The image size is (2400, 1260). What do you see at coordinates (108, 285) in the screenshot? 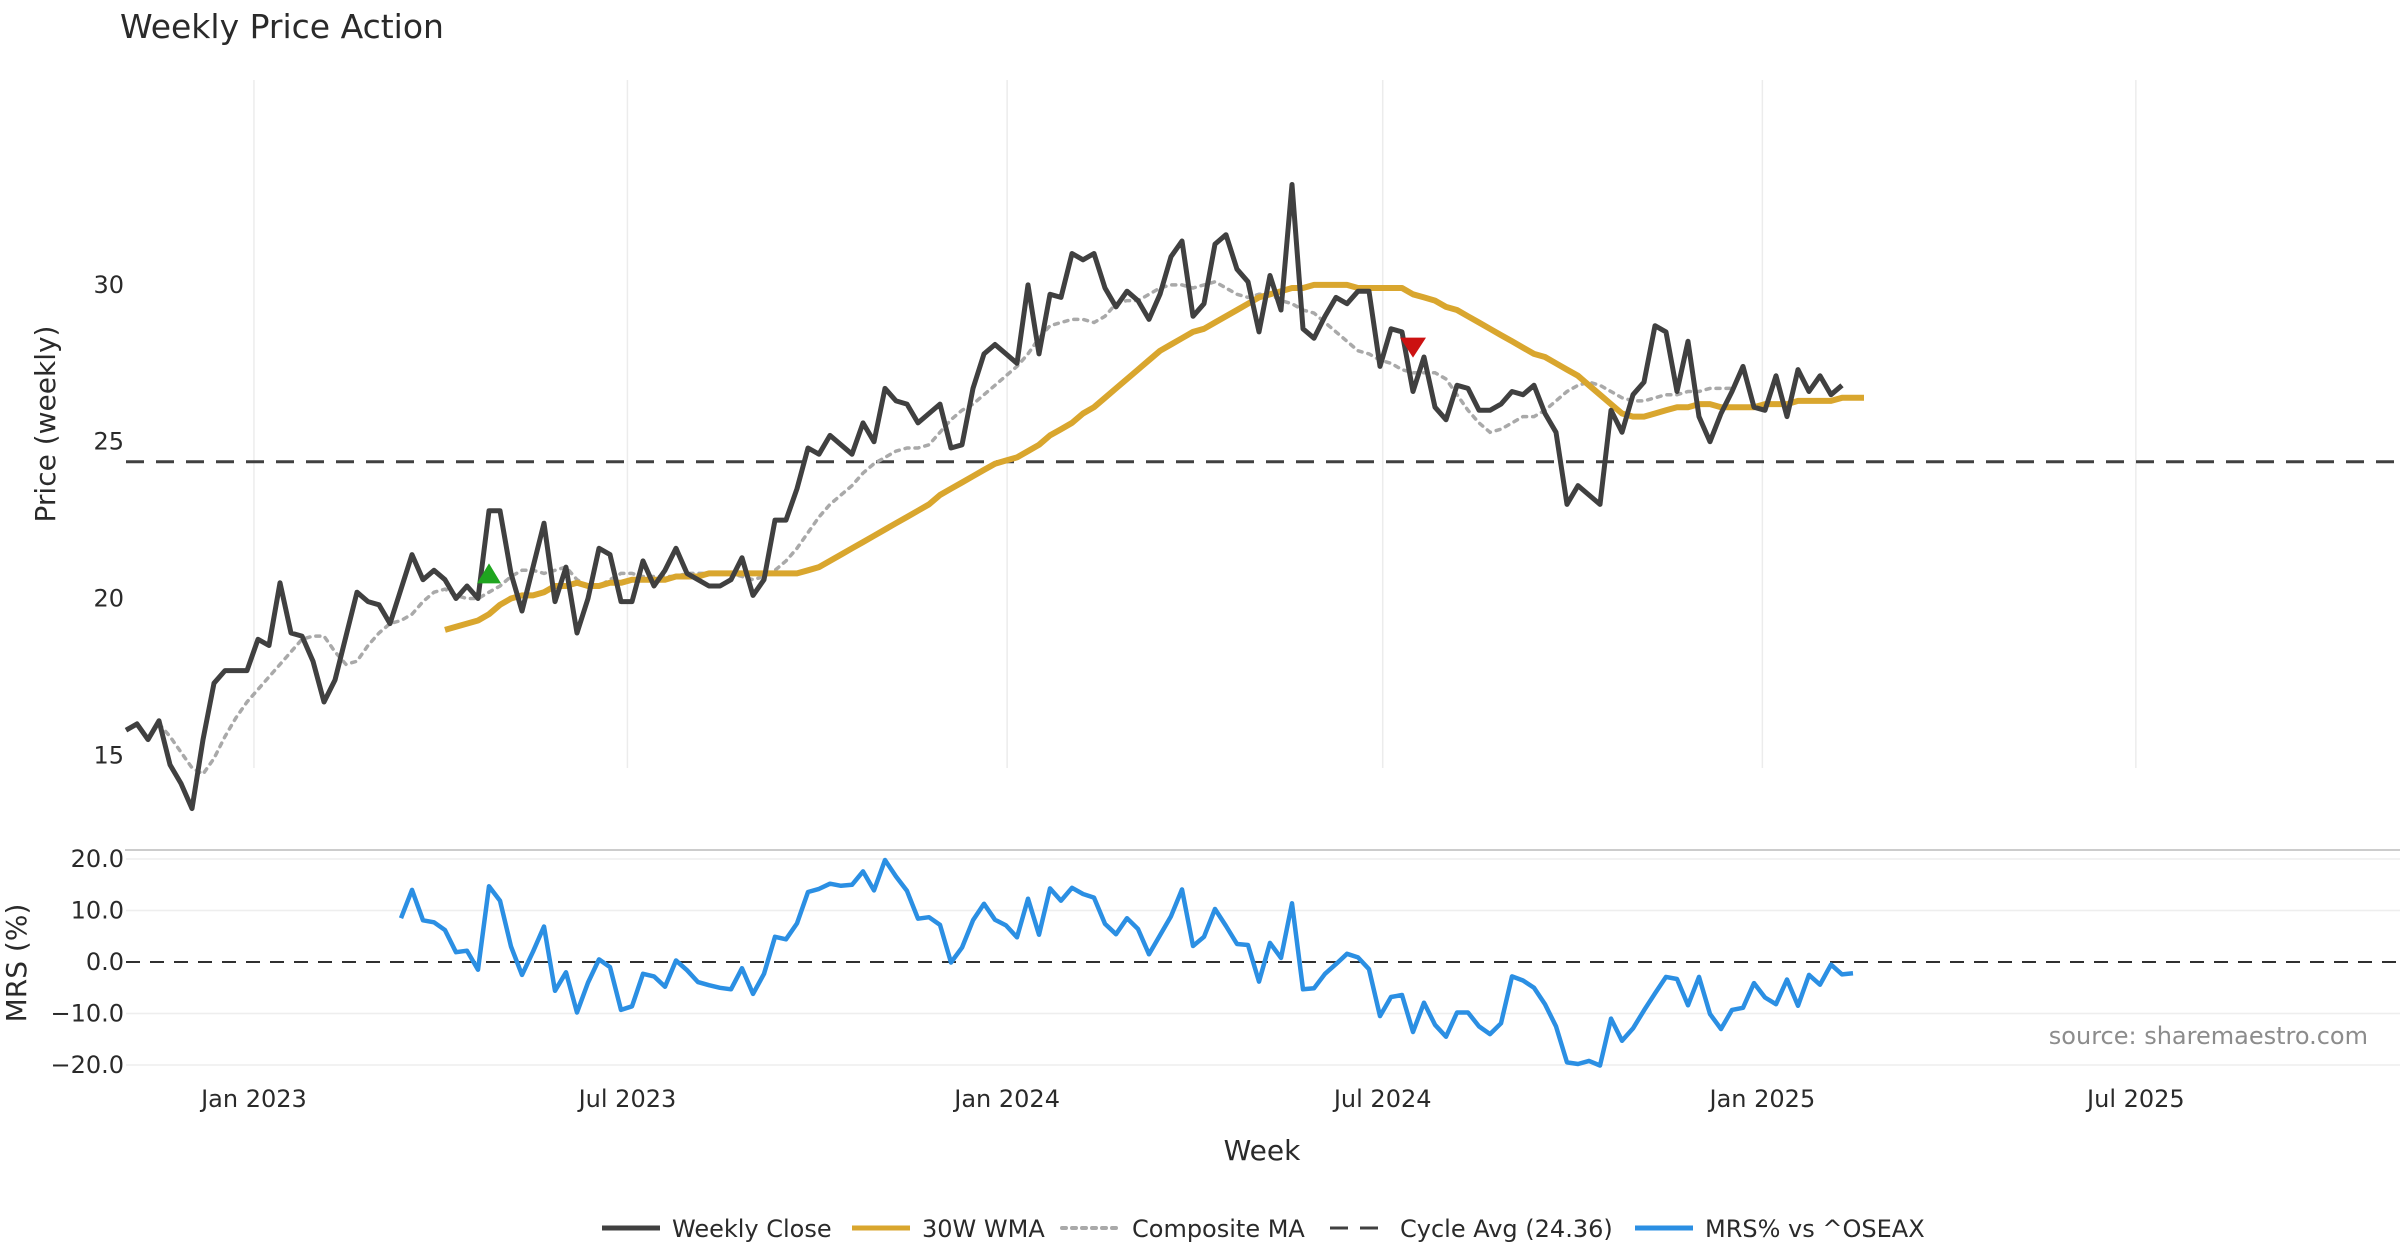
I see `price-y-tick-label: 30` at bounding box center [108, 285].